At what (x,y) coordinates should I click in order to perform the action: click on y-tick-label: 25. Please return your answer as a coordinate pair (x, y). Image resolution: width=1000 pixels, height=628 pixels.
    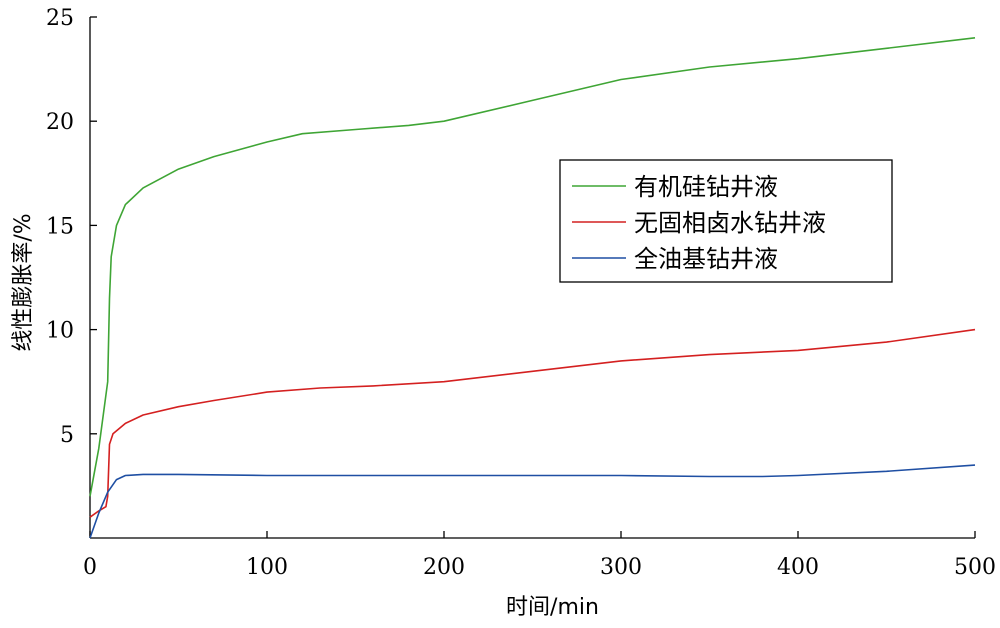
    Looking at the image, I should click on (60, 18).